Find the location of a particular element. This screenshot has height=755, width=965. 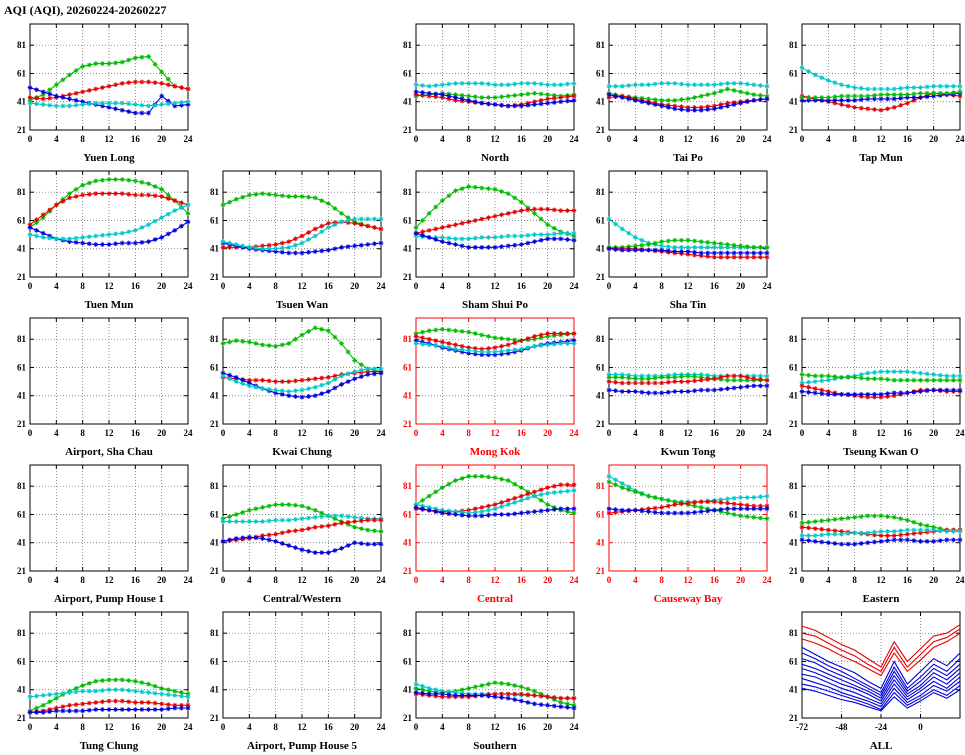

chart-title: Sham Shui Po is located at coordinates (495, 305).